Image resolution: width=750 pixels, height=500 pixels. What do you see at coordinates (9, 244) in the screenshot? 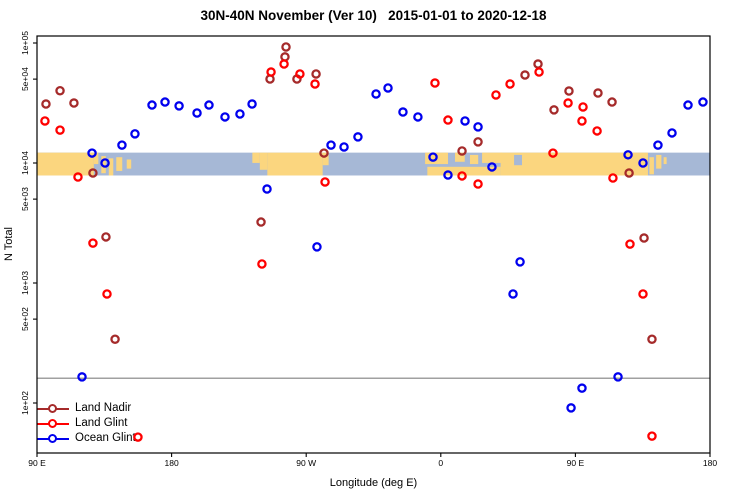
I see `y-axis-title: N Total` at bounding box center [9, 244].